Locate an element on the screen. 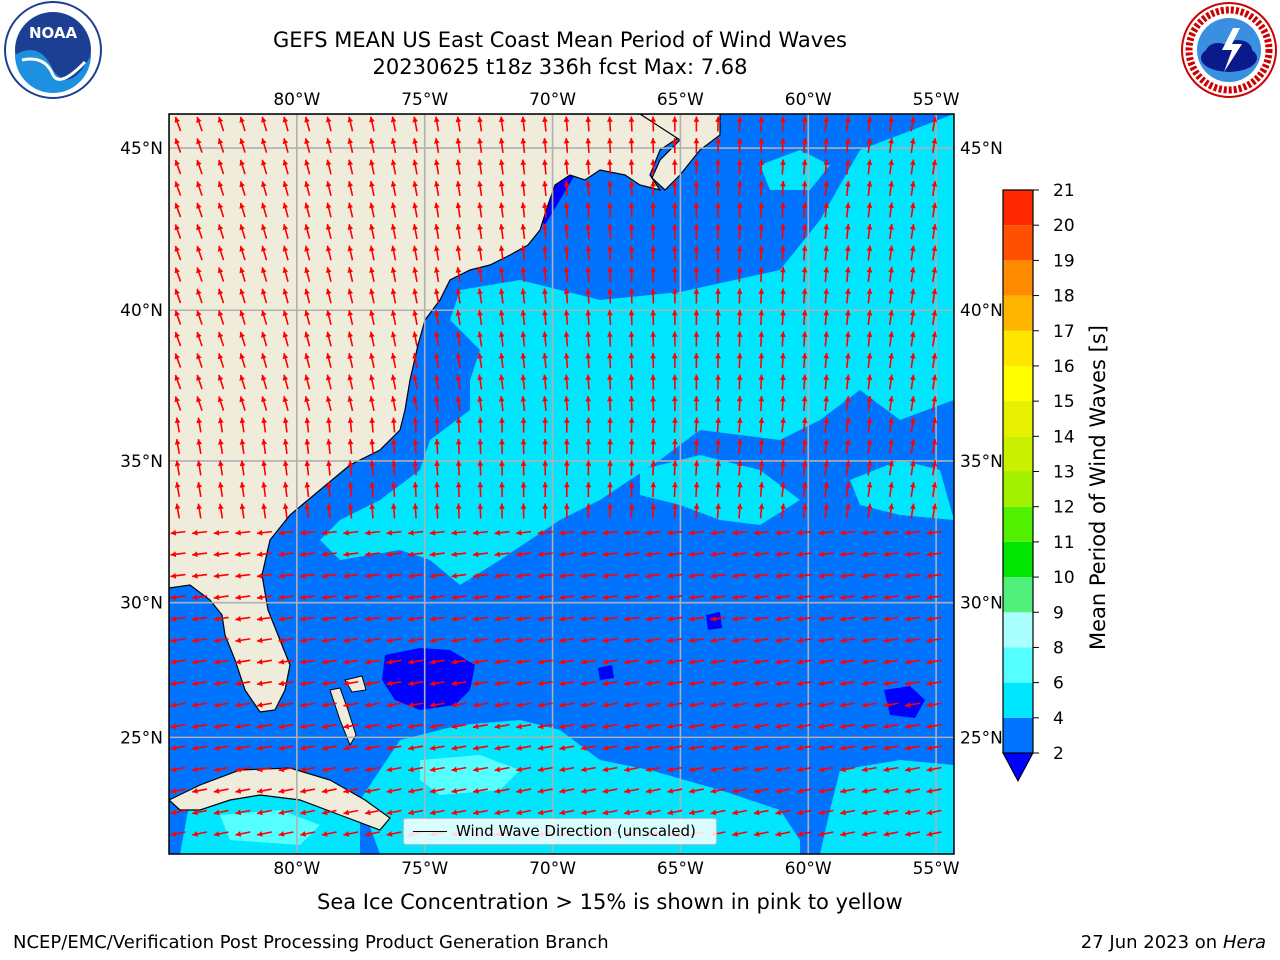  wave-period-4-6-region is located at coordinates (795, 170).